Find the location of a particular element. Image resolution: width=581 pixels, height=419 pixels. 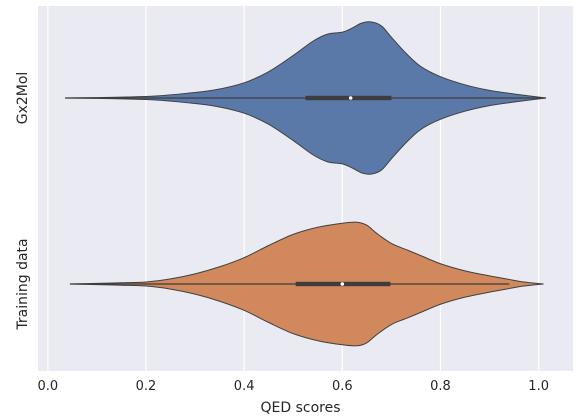

x-axis-label: QED scores is located at coordinates (300, 408).